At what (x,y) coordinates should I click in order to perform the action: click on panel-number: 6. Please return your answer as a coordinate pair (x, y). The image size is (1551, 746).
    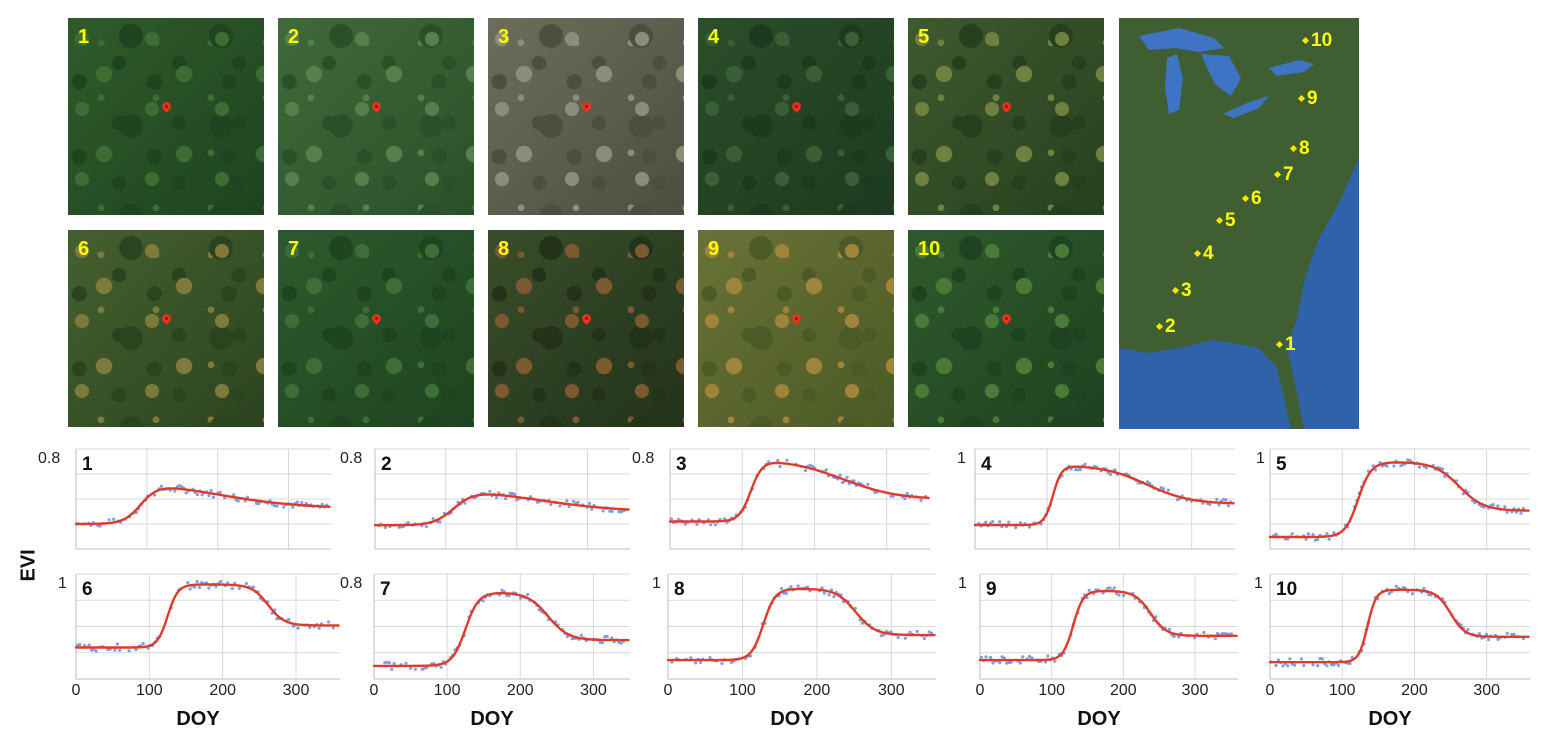
    Looking at the image, I should click on (87, 589).